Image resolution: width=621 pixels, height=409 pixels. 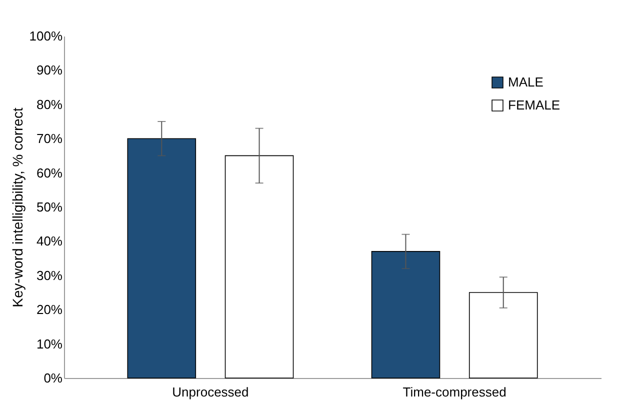 I want to click on y-axis-title: Key-word intelligibility, % correct, so click(x=17, y=208).